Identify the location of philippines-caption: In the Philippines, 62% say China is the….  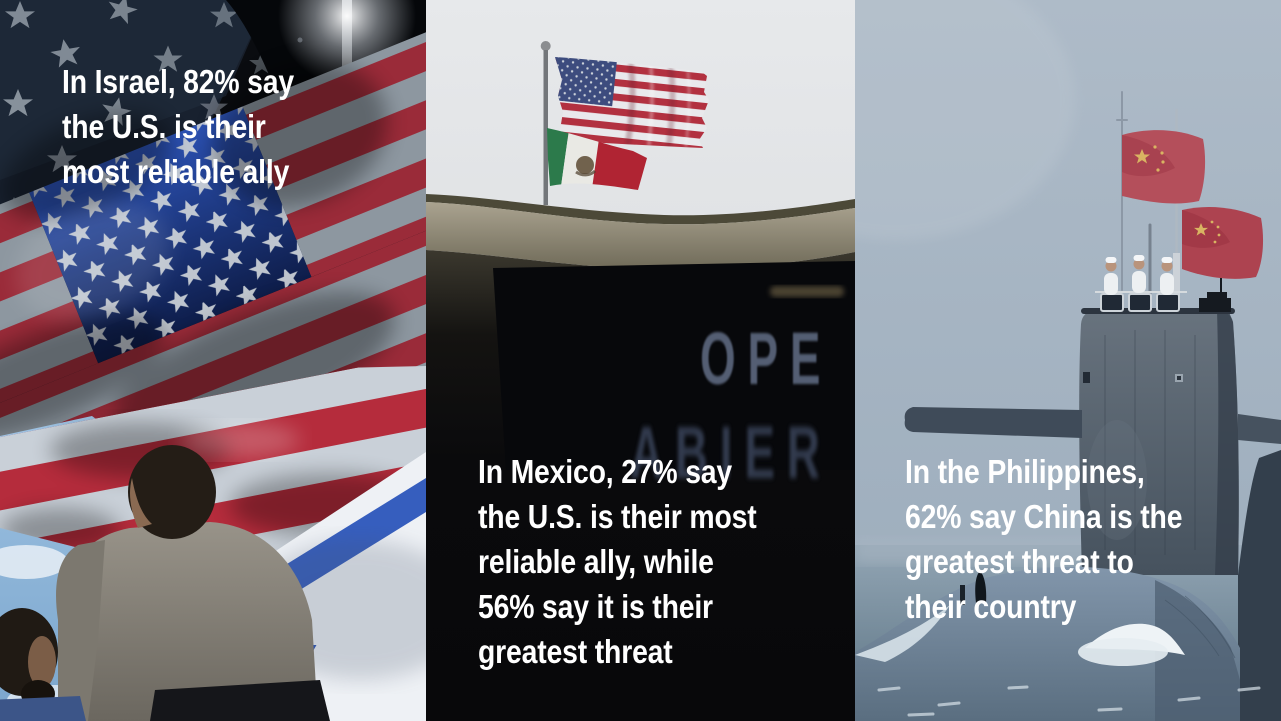
(1044, 539).